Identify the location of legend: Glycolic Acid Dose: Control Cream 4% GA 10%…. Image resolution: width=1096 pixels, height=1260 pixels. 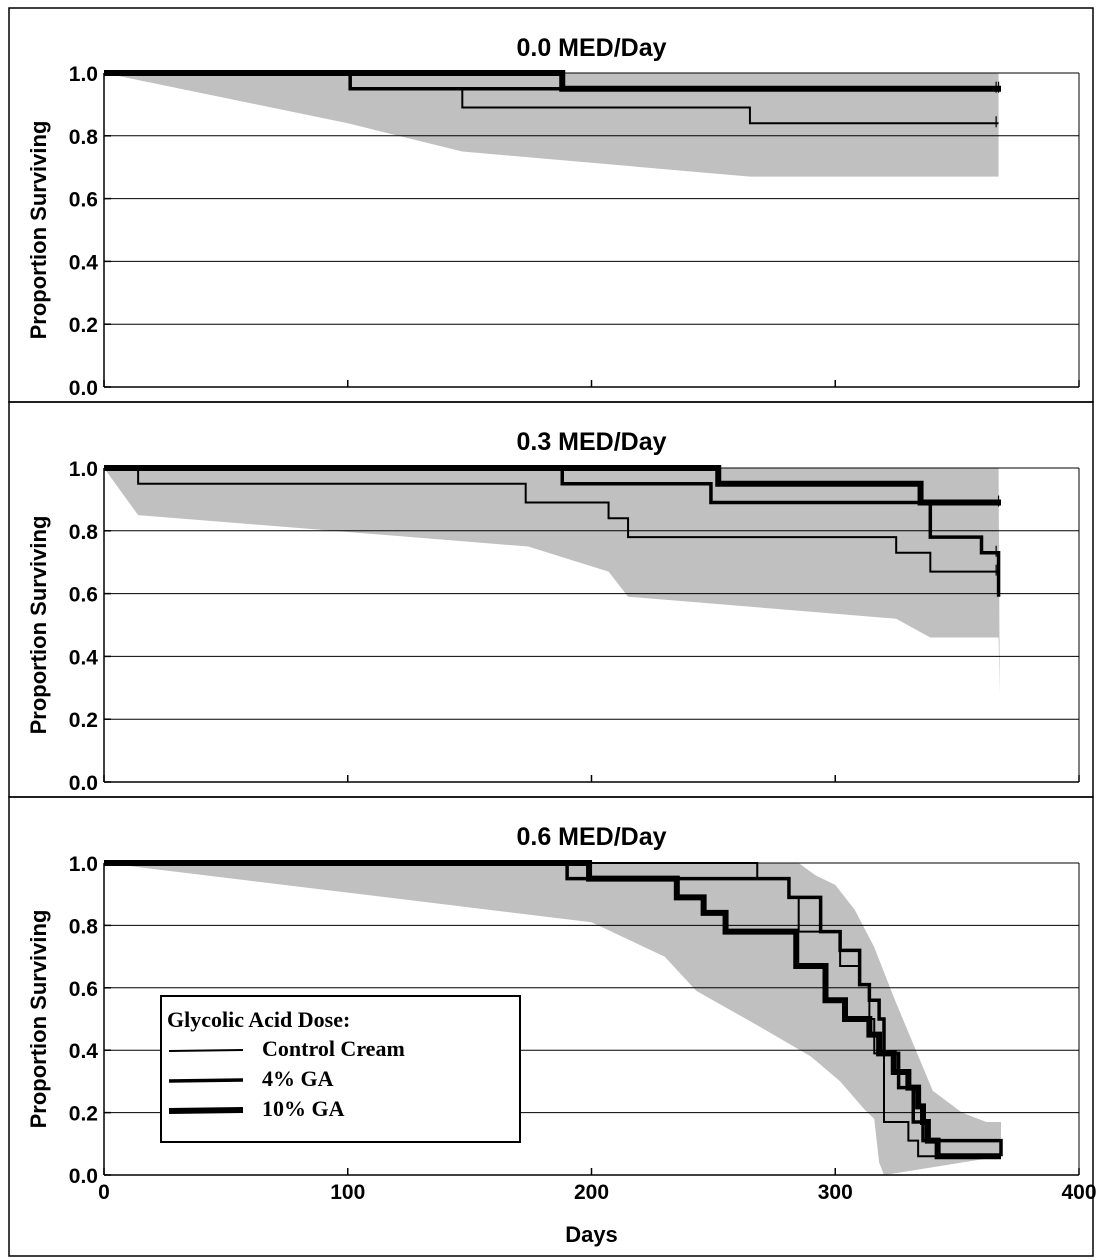
(340, 1069).